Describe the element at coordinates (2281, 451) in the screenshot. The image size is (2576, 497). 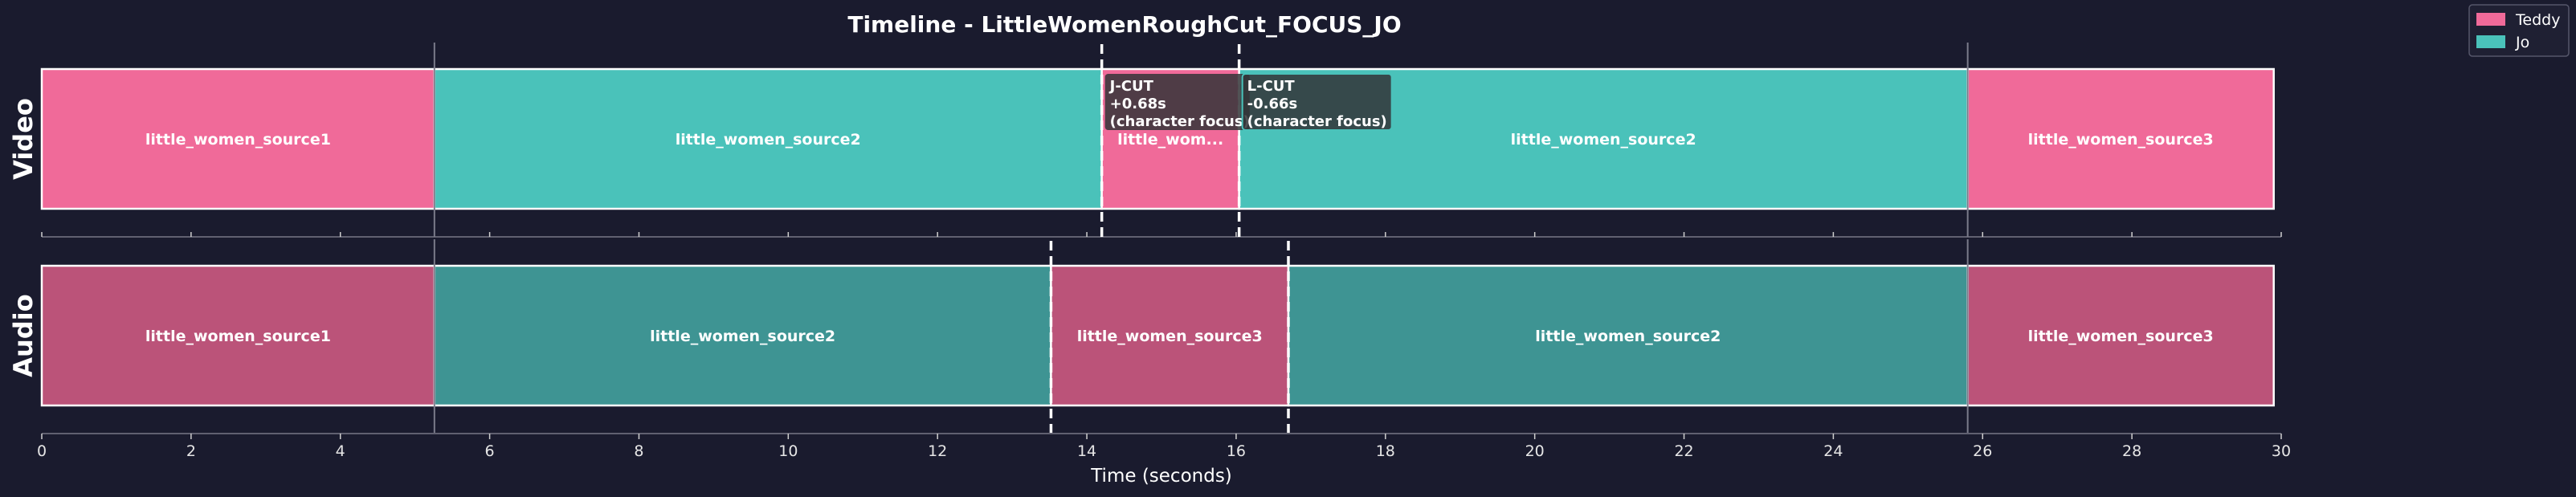
I see `x-tick-label: 30` at that location.